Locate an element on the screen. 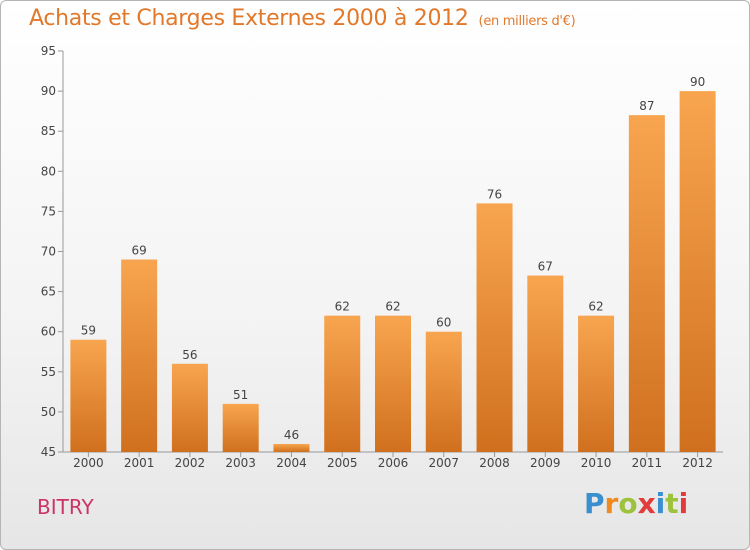 This screenshot has height=550, width=750. logo-letter: x is located at coordinates (646, 503).